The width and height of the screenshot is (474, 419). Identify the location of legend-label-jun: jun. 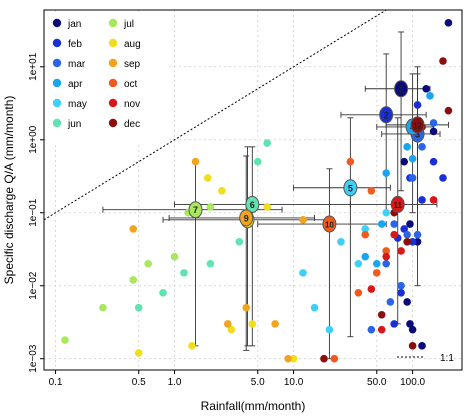
(74, 124).